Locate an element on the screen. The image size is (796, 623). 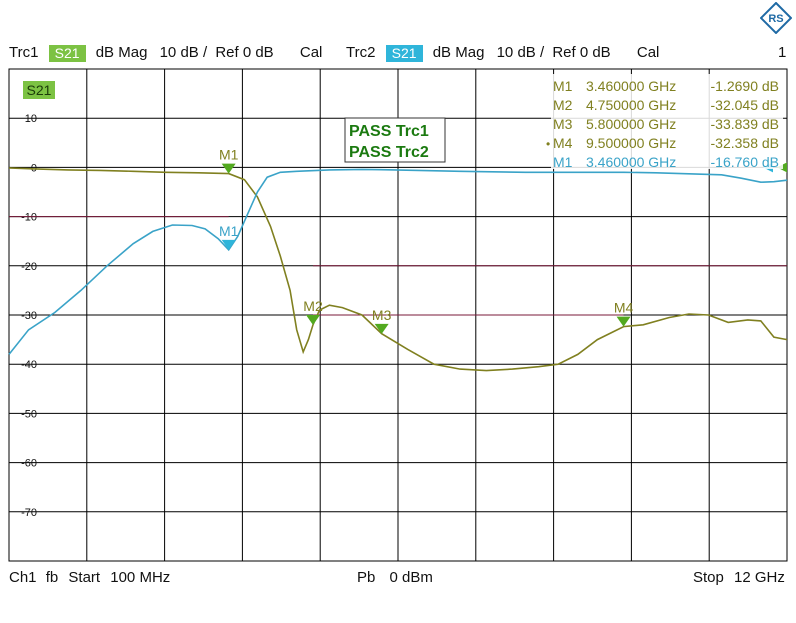
stop-label: Stop is located at coordinates (708, 577).